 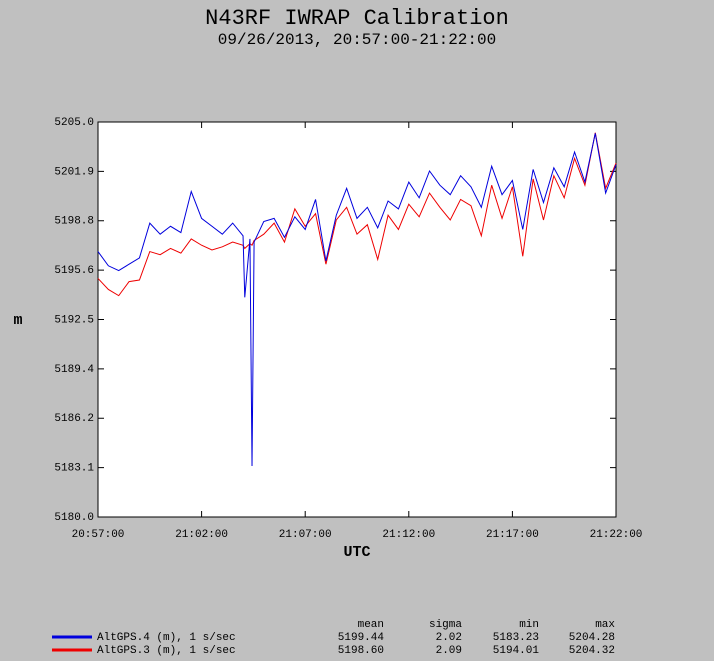 I want to click on stats-value: 5204.28, so click(x=592, y=638).